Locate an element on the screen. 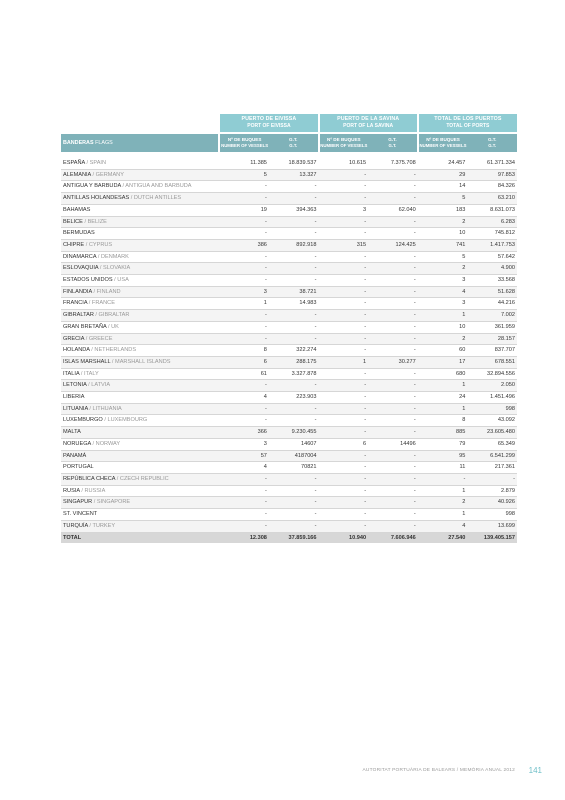 The width and height of the screenshot is (565, 800). flag-name-es: ESLOVAQUIA is located at coordinates (81, 268).